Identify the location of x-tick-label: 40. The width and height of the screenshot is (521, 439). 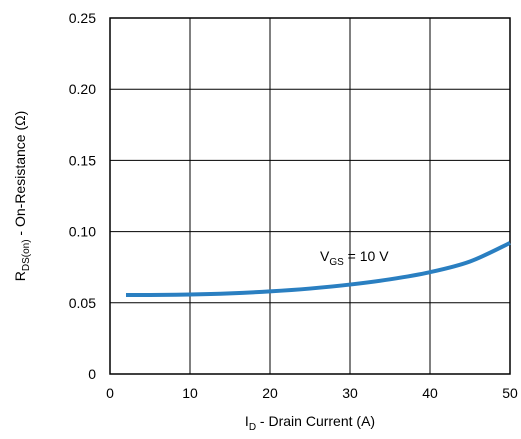
(430, 393).